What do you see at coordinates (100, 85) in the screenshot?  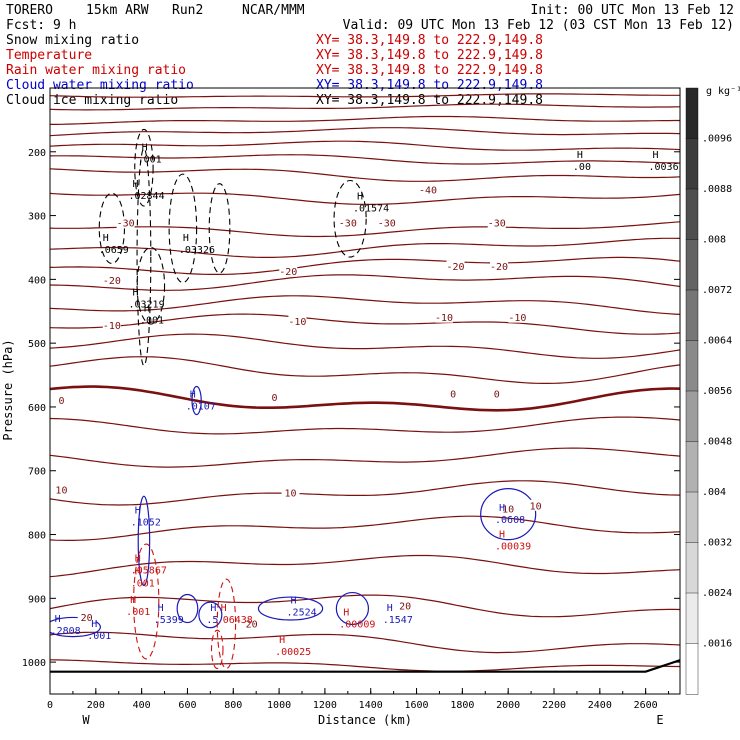 I see `field-label-cloud-water: Cloud water mixing ratio` at bounding box center [100, 85].